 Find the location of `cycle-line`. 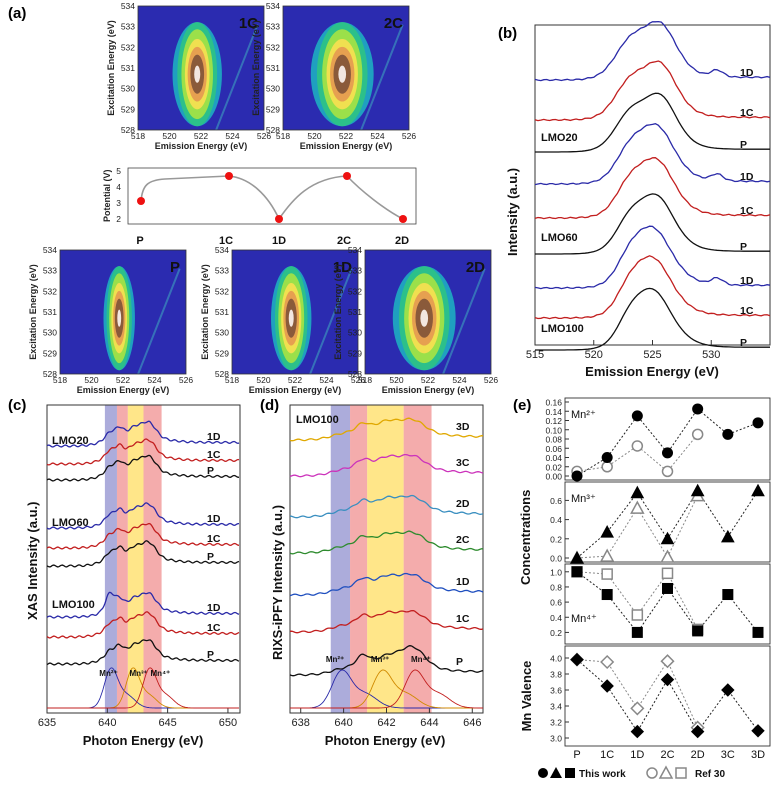

cycle-line is located at coordinates (272, 198).